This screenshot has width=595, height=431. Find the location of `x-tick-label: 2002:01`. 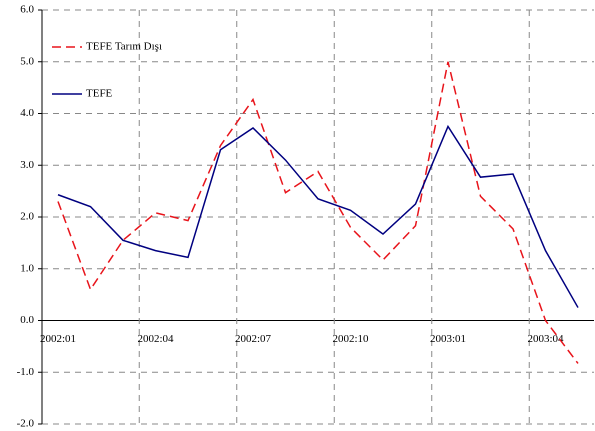

x-tick-label: 2002:01 is located at coordinates (58, 339).